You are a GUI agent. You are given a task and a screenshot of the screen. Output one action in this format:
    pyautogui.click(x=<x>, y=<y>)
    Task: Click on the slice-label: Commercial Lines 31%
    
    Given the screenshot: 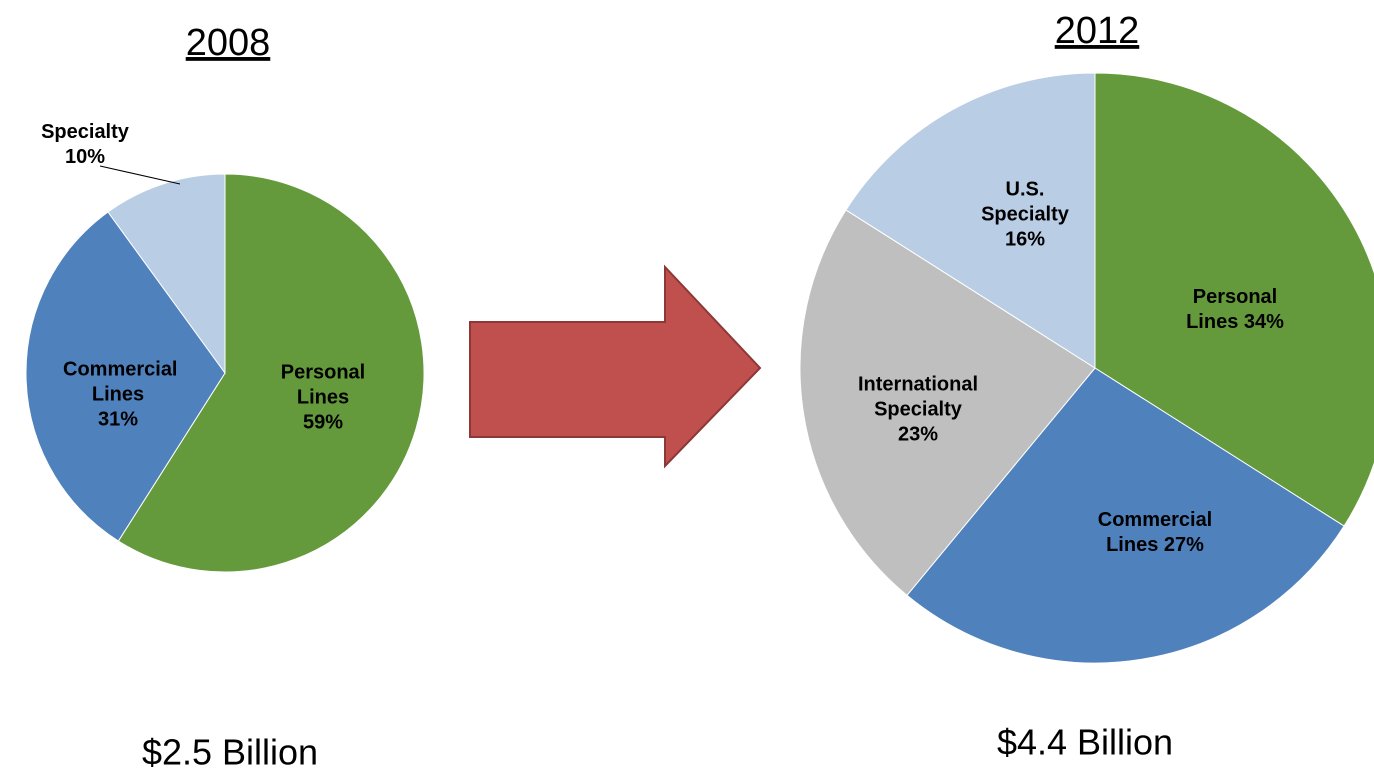 What is the action you would take?
    pyautogui.click(x=120, y=395)
    